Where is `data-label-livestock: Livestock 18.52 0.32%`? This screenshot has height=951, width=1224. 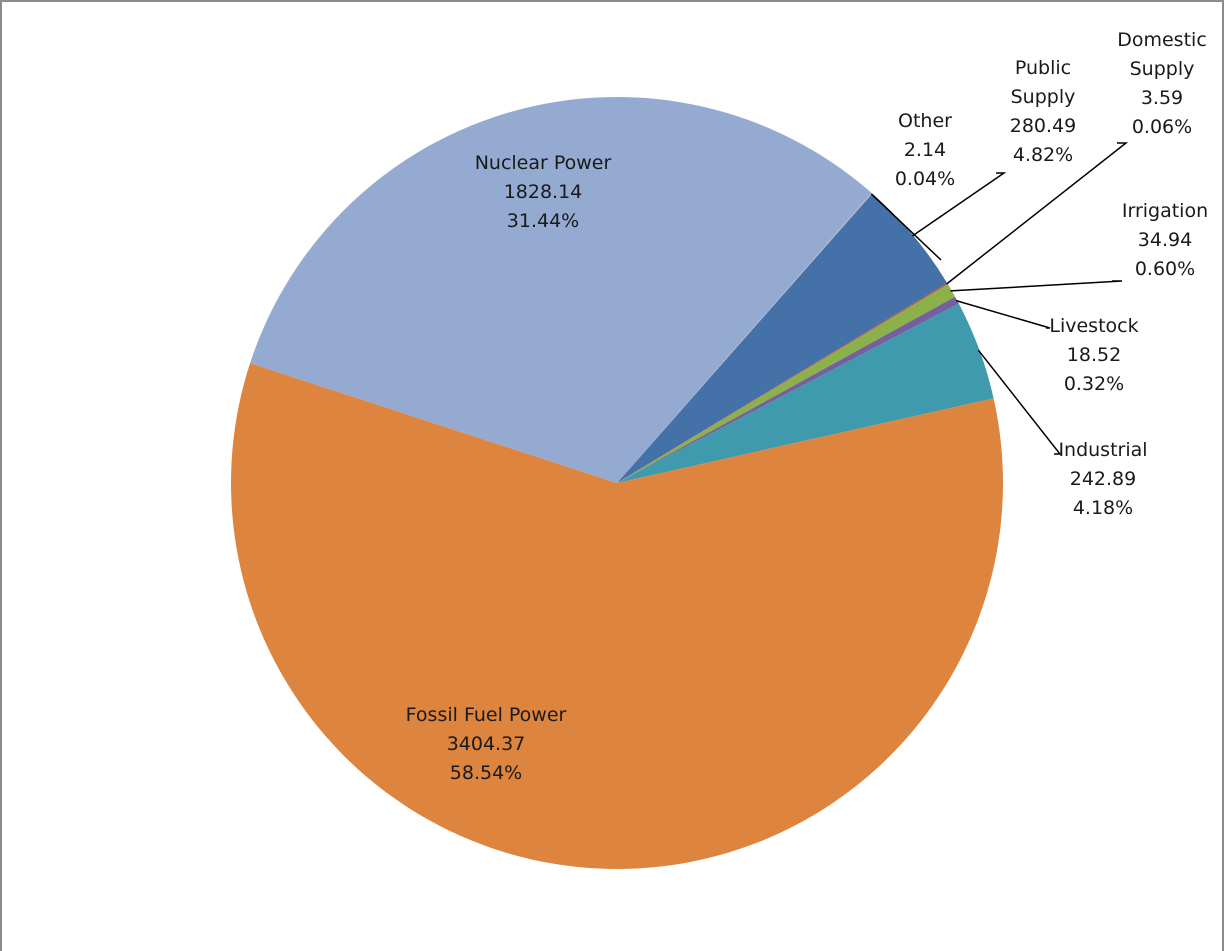
data-label-livestock: Livestock 18.52 0.32% is located at coordinates (1093, 355).